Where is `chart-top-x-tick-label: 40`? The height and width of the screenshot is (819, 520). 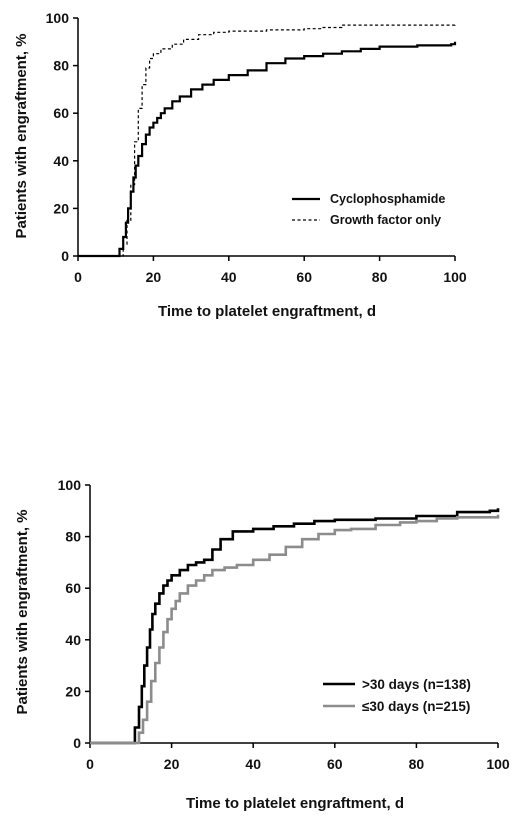
chart-top-x-tick-label: 40 is located at coordinates (229, 277).